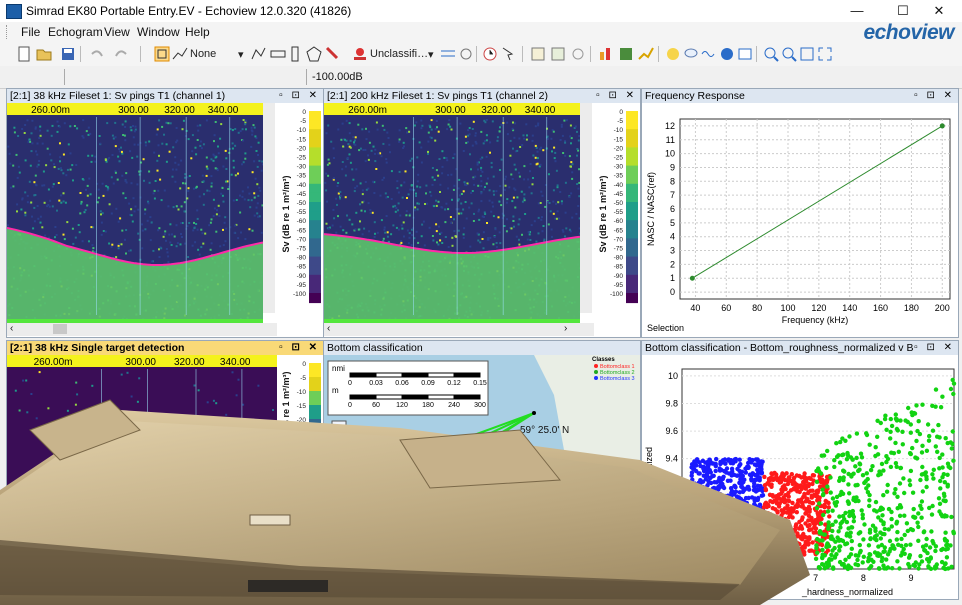 This screenshot has height=605, width=962. I want to click on close-button: ✕, so click(939, 10).